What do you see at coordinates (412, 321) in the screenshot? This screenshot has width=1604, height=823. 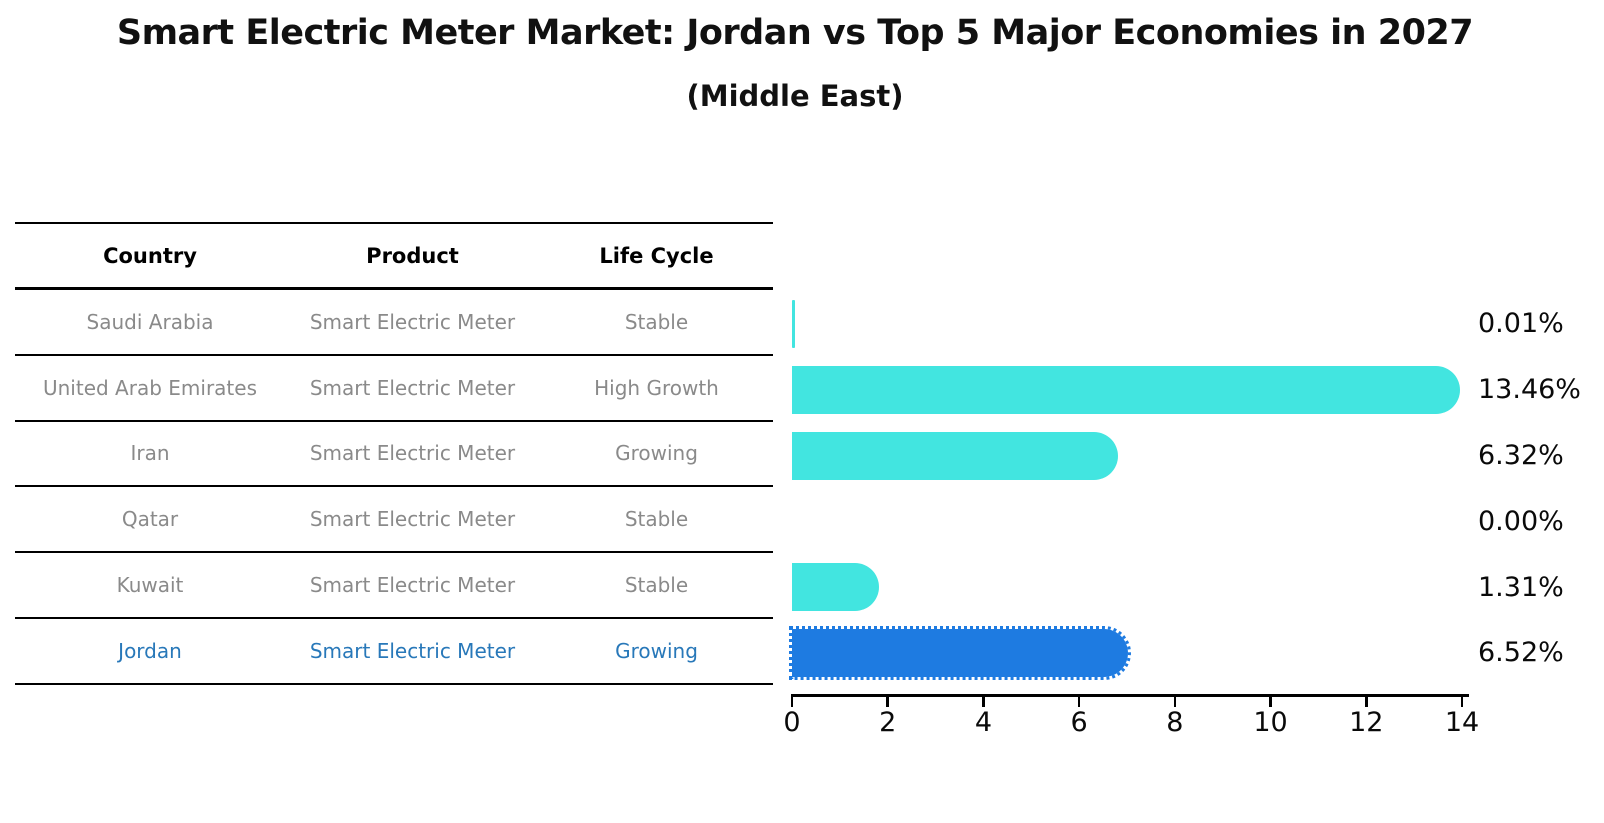 I see `cell-product-saudi-arabia: Smart Electric Meter` at bounding box center [412, 321].